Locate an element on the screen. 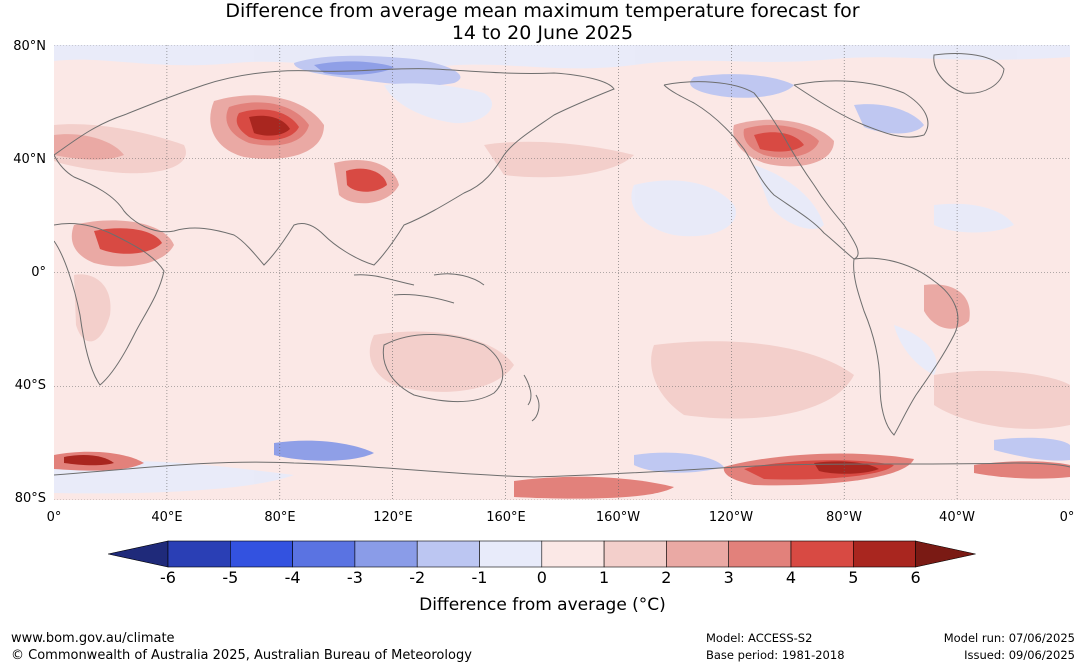 The height and width of the screenshot is (667, 1085). antarctic-cool-center is located at coordinates (324, 450).